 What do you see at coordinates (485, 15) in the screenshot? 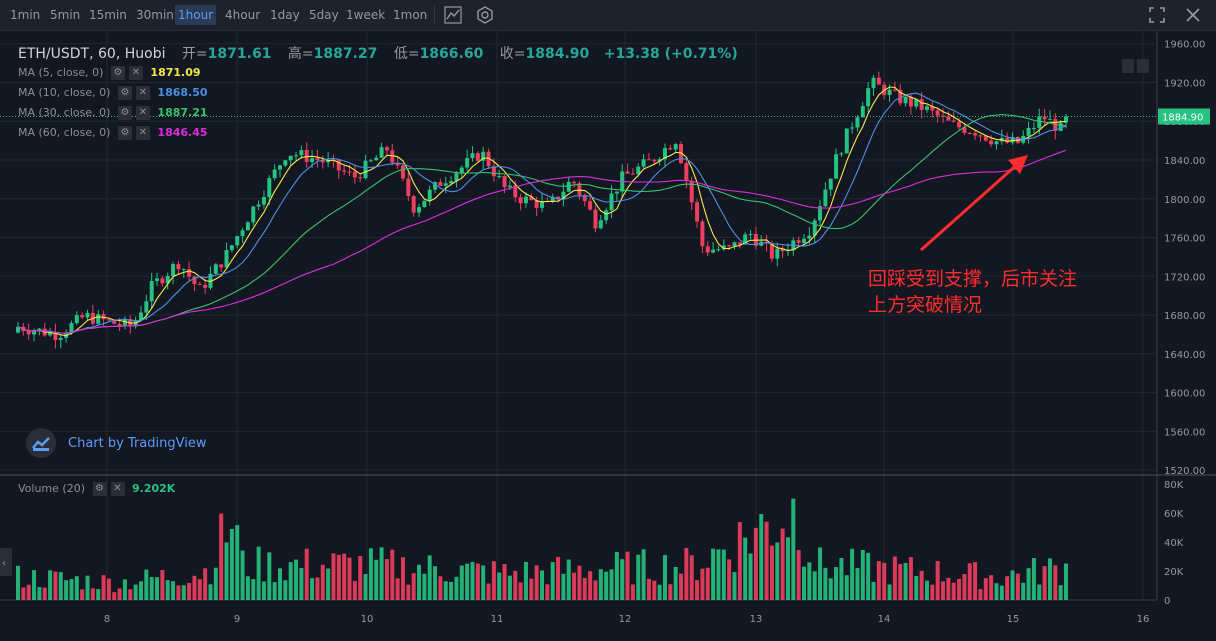
I see `settings-gear-icon` at bounding box center [485, 15].